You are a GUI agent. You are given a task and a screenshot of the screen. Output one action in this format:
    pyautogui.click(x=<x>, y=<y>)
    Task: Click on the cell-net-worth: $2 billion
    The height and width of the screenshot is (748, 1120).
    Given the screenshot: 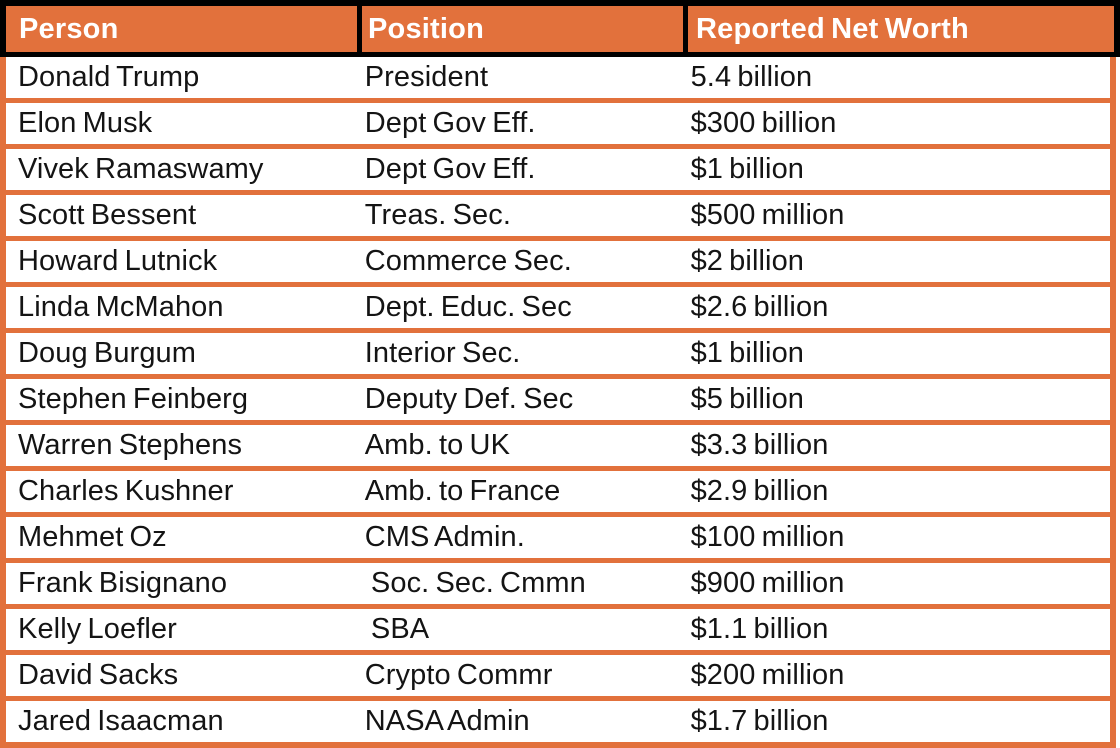 What is the action you would take?
    pyautogui.click(x=747, y=261)
    